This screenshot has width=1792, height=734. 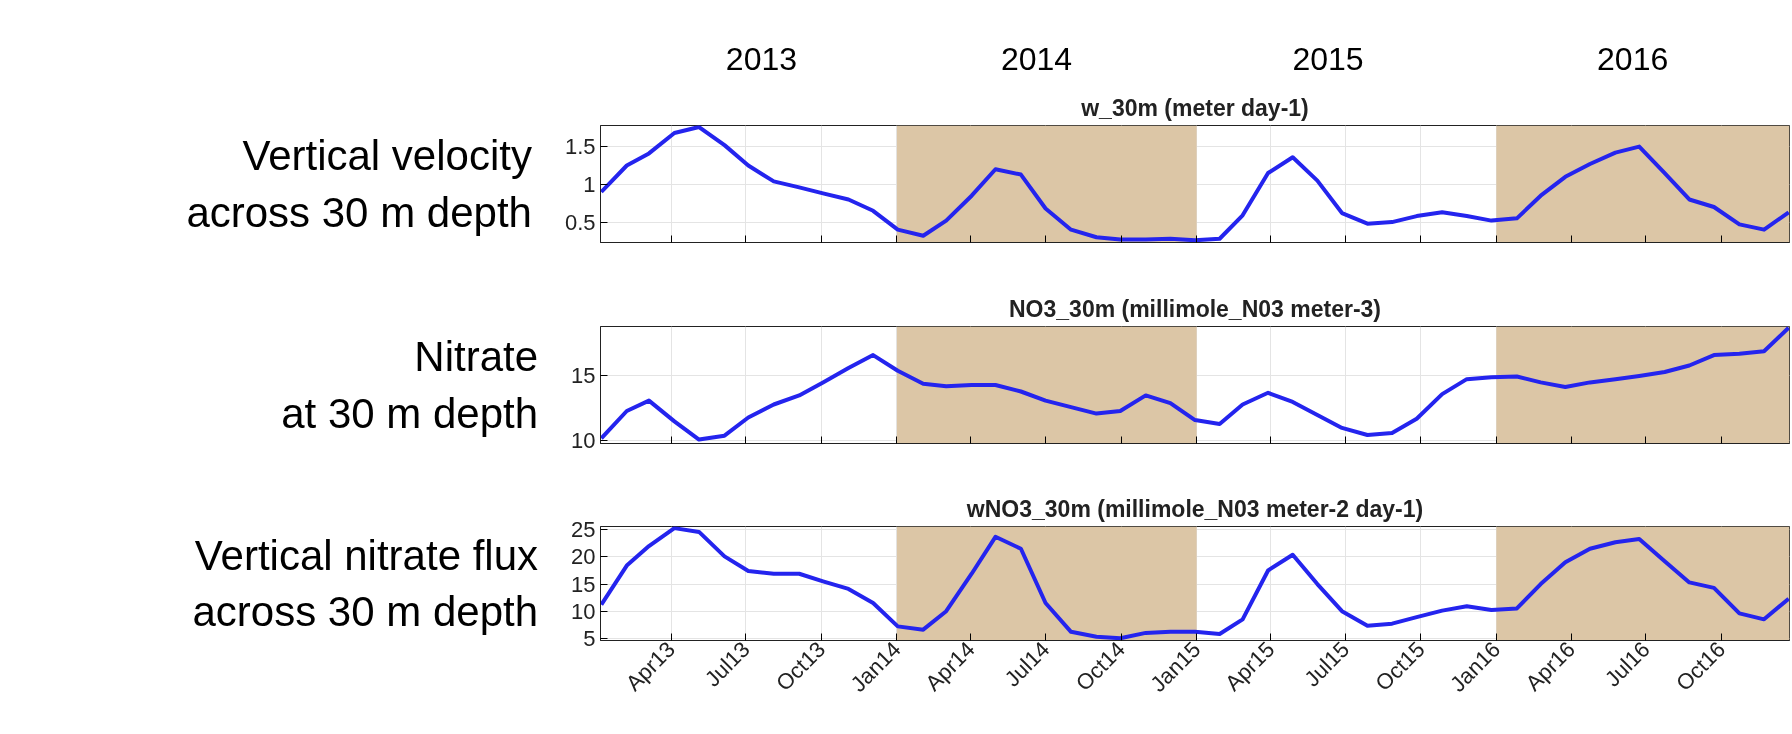 I want to click on y-axis-title: Nitrate at 30 m depth, so click(x=410, y=385).